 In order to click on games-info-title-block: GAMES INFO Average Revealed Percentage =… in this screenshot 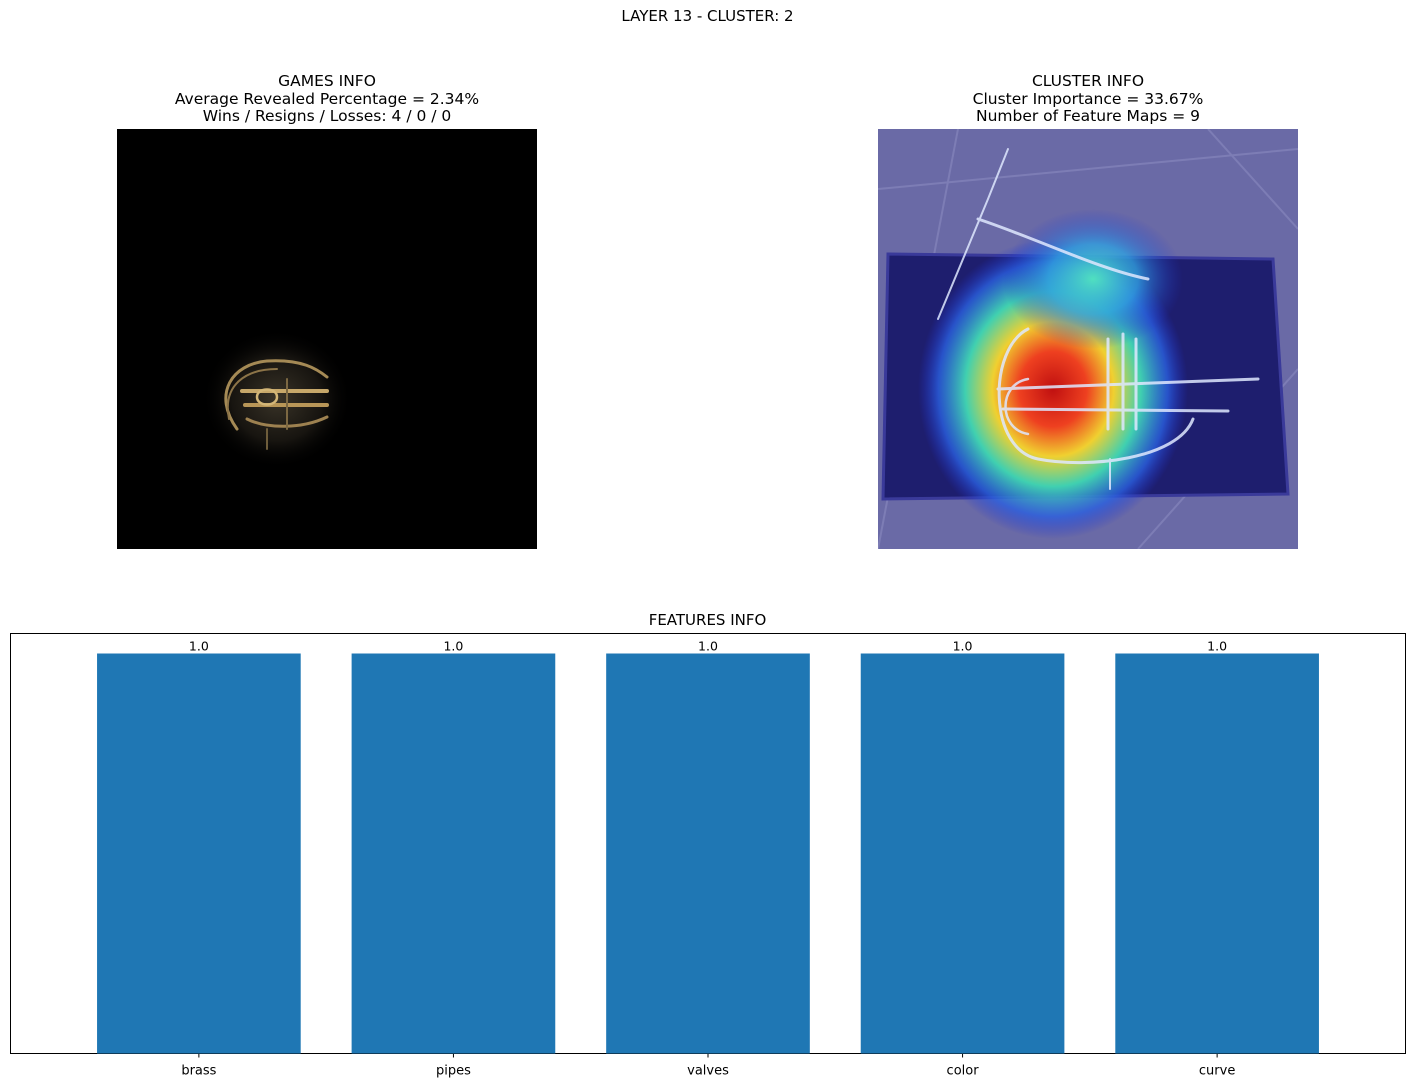, I will do `click(327, 99)`.